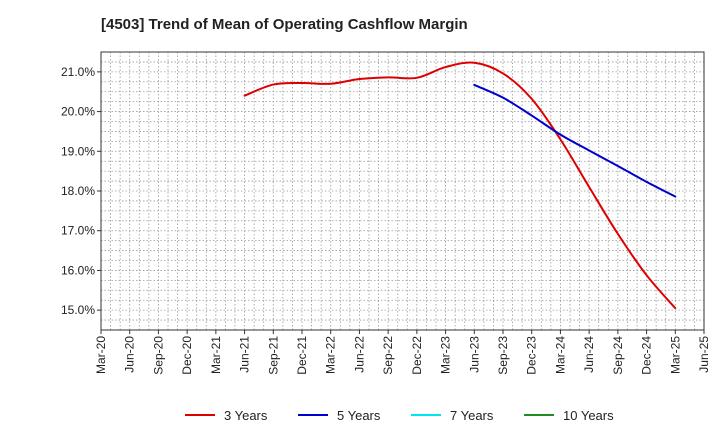  I want to click on legend-label-7-years: 7 Years, so click(472, 415).